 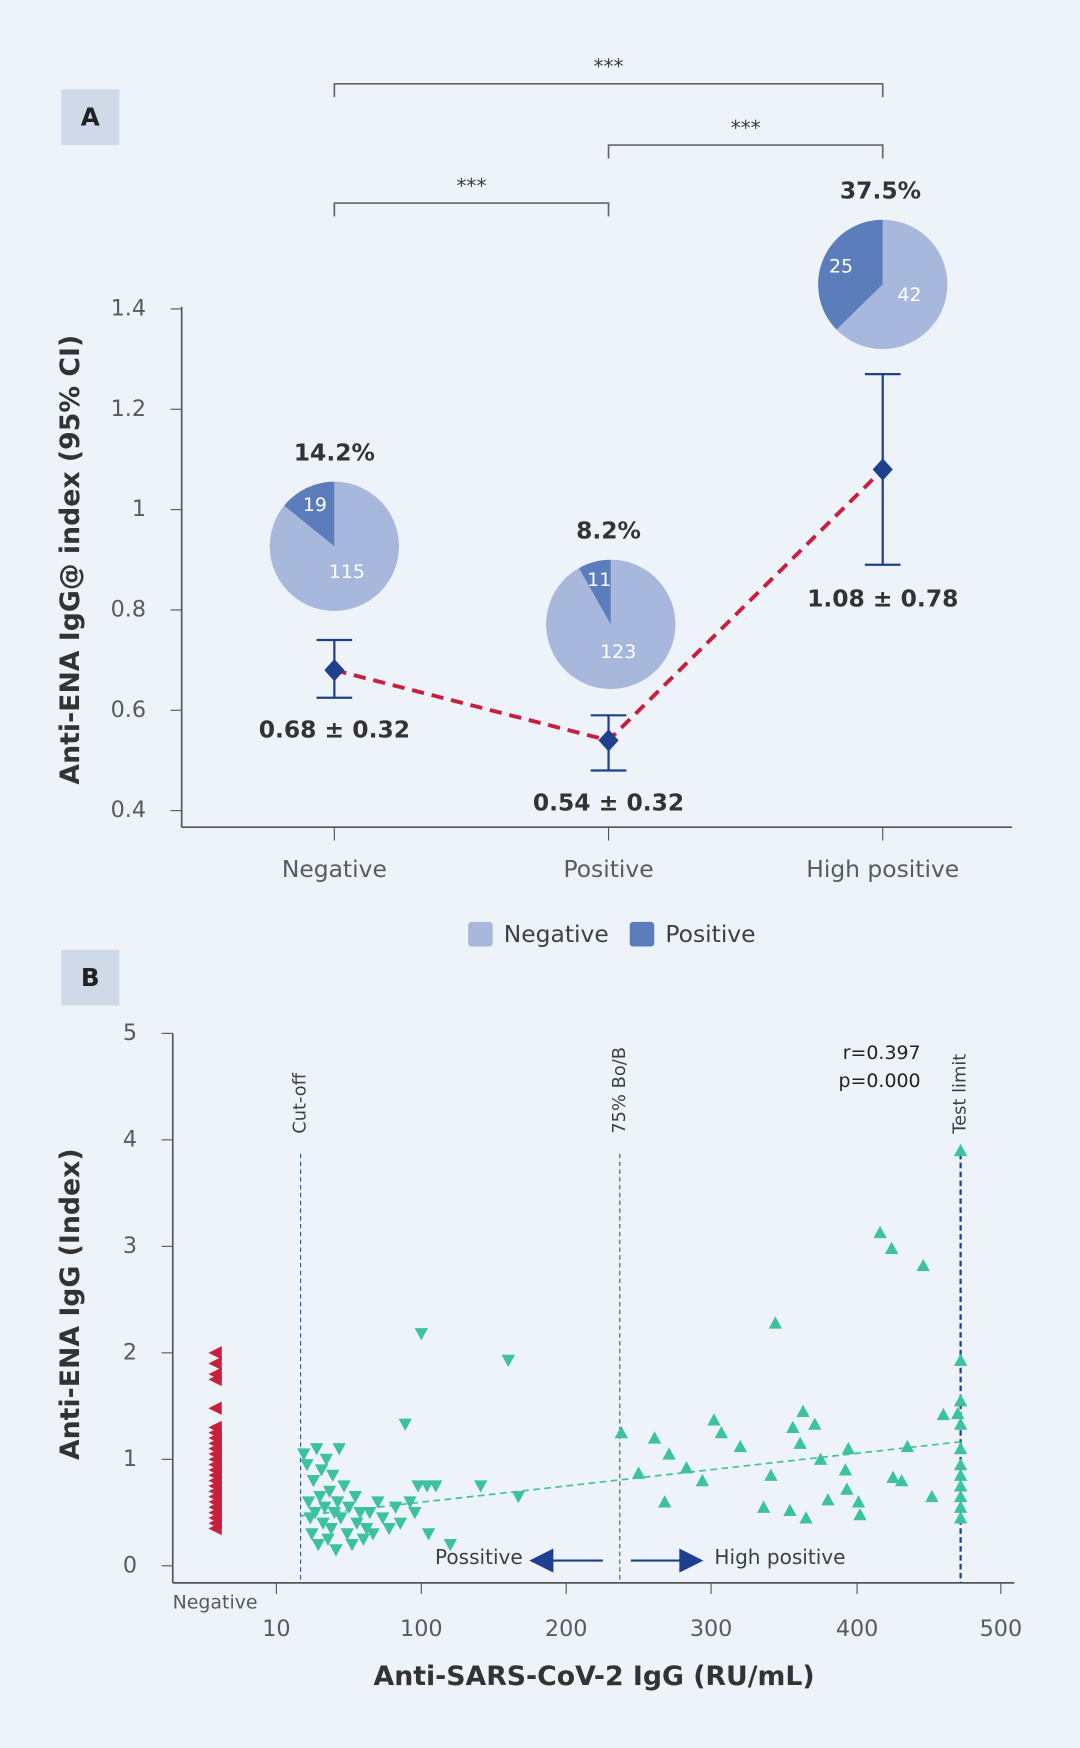 I want to click on panel-label: A, so click(x=90, y=116).